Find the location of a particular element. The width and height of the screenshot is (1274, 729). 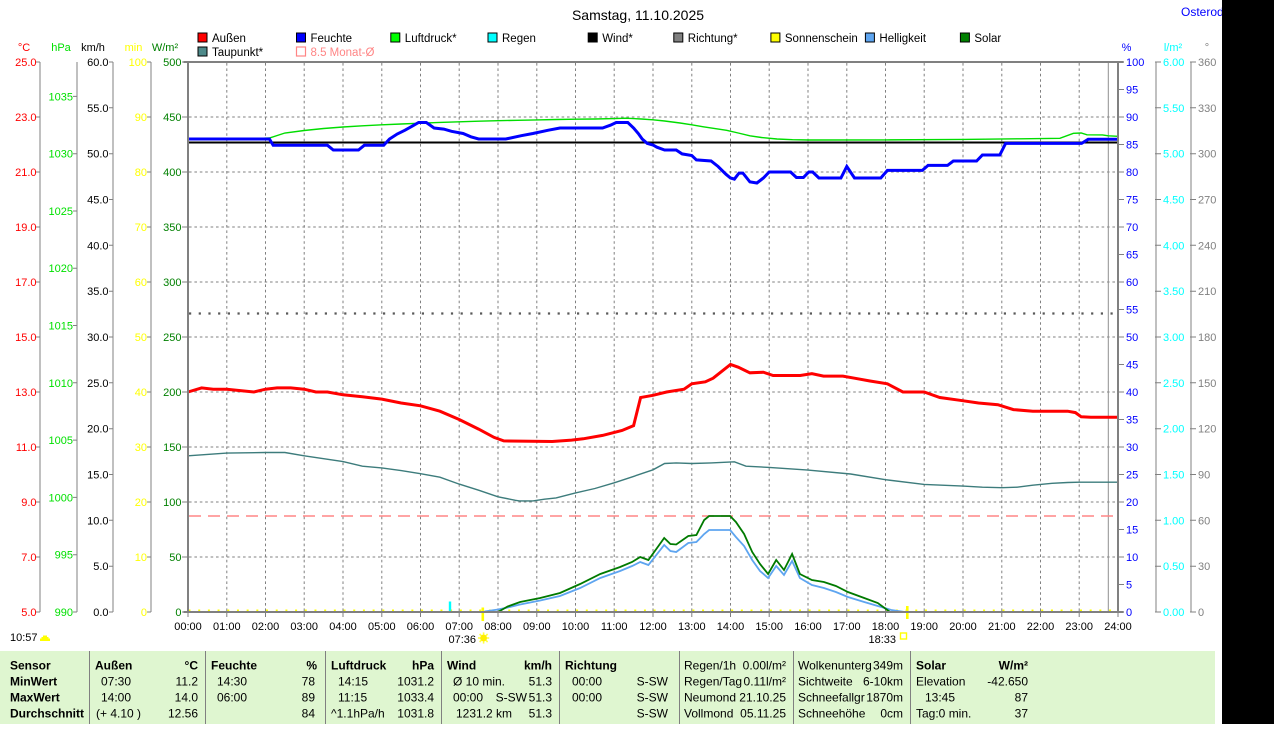

svg-text: 30 is located at coordinates (1132, 448).